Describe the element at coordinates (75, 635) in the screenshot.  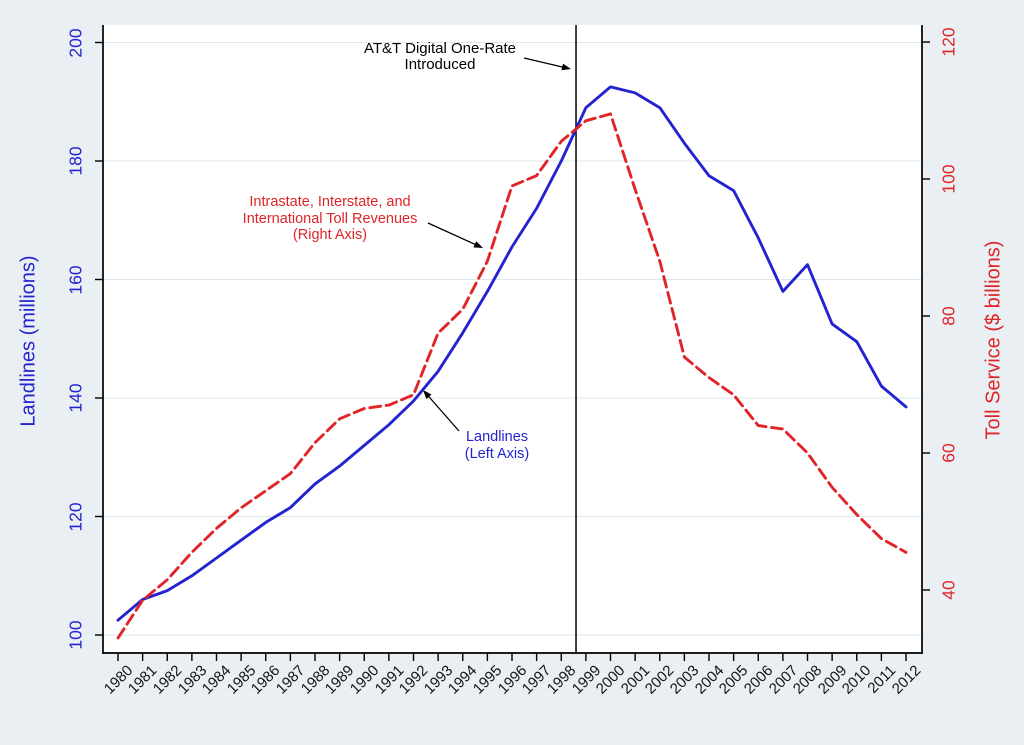
I see `y-left-tick-label: 100` at that location.